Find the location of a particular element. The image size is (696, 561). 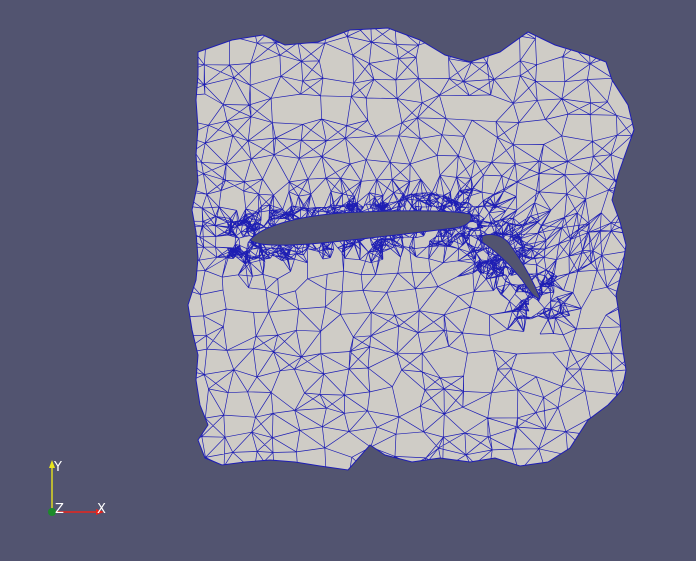

z-axis-marker is located at coordinates (52, 512).